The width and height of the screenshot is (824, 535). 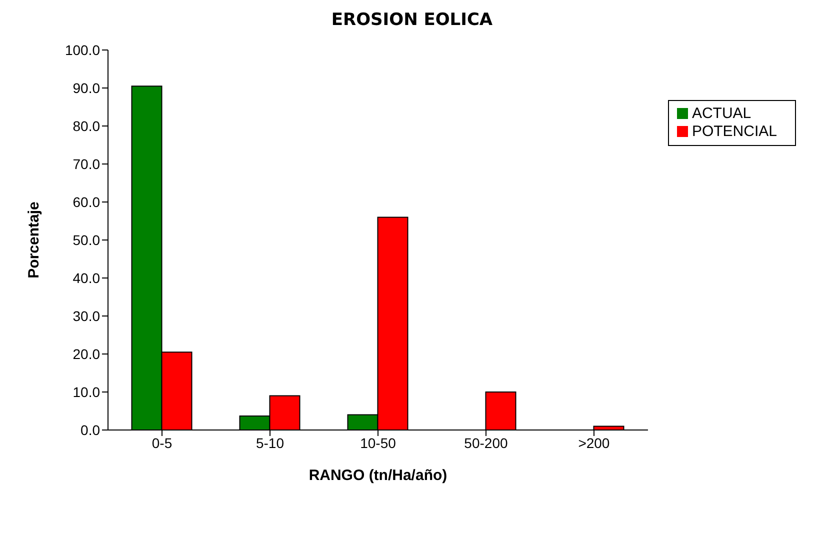 I want to click on y-tick-label: 40.0, so click(x=86, y=278).